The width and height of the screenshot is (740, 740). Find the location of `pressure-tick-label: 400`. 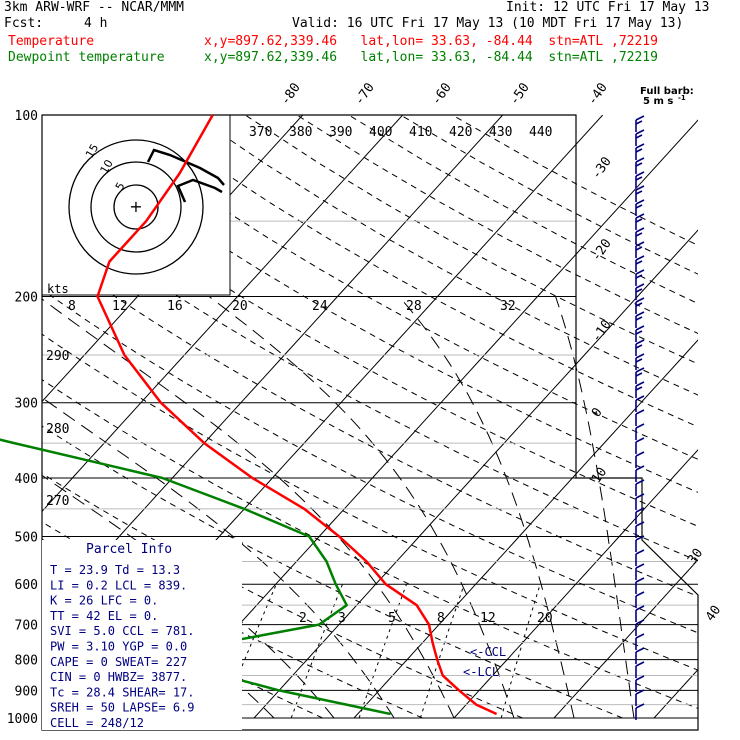

pressure-tick-label: 400 is located at coordinates (26, 479).